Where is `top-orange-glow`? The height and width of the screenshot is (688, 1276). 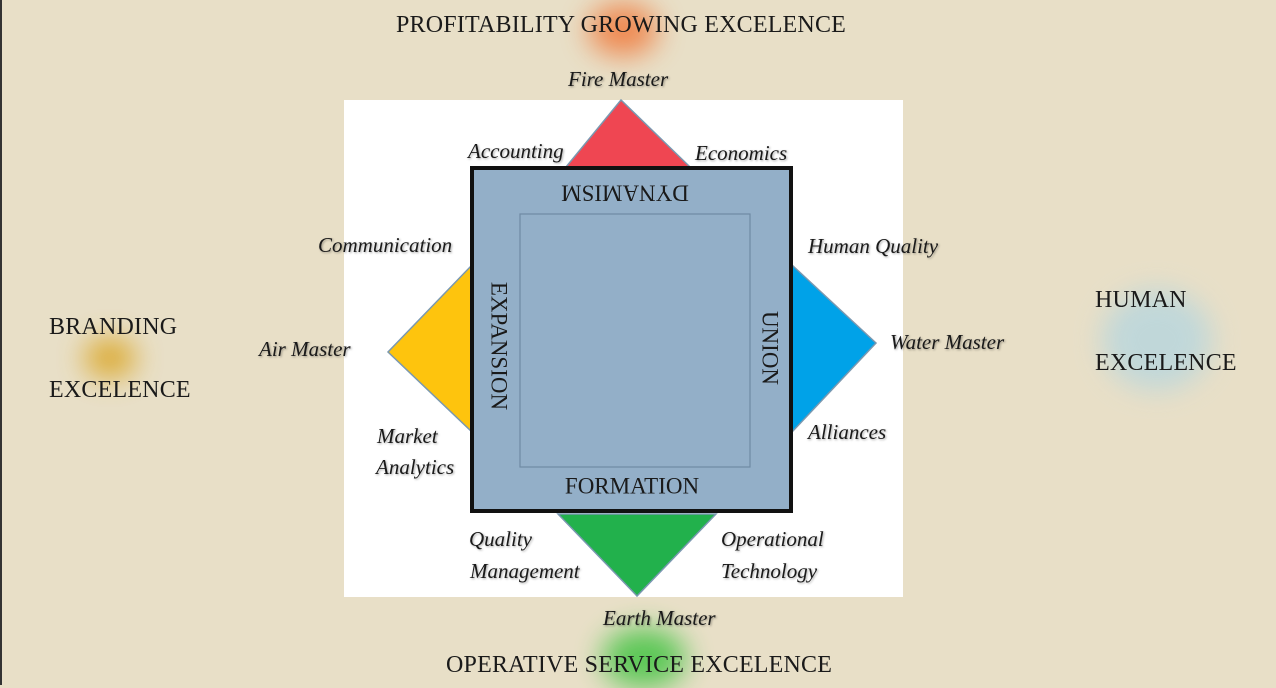
top-orange-glow is located at coordinates (623, 30).